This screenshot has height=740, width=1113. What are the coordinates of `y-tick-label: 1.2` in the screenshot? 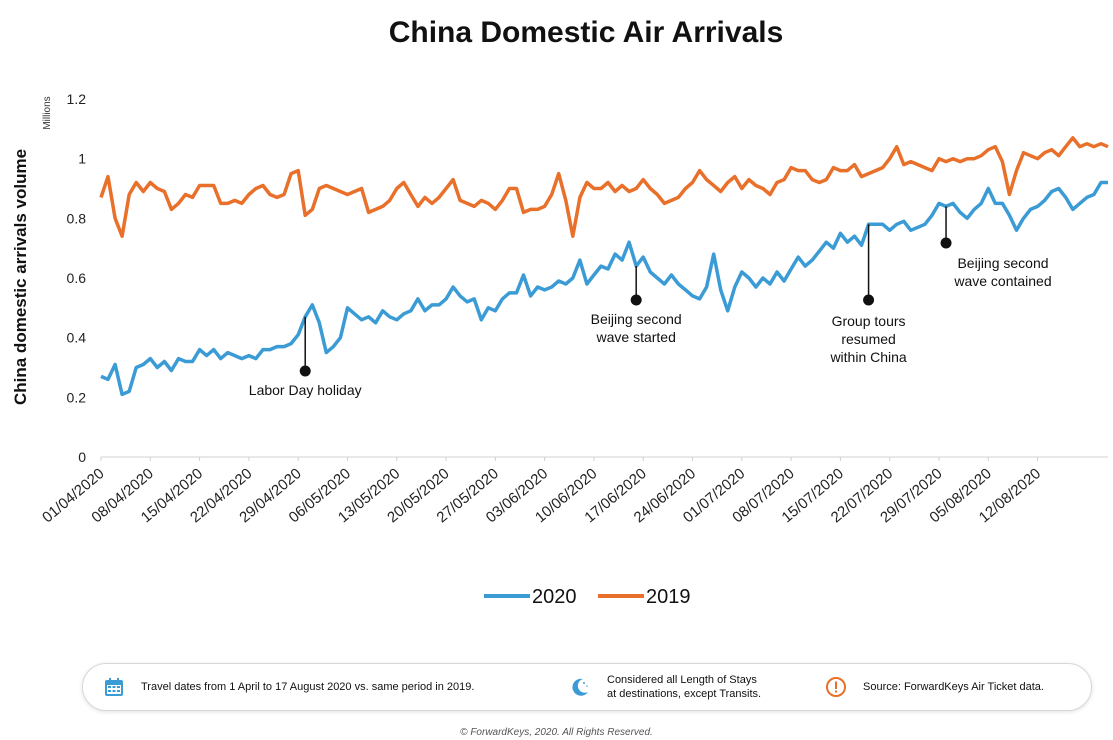 It's located at (77, 99).